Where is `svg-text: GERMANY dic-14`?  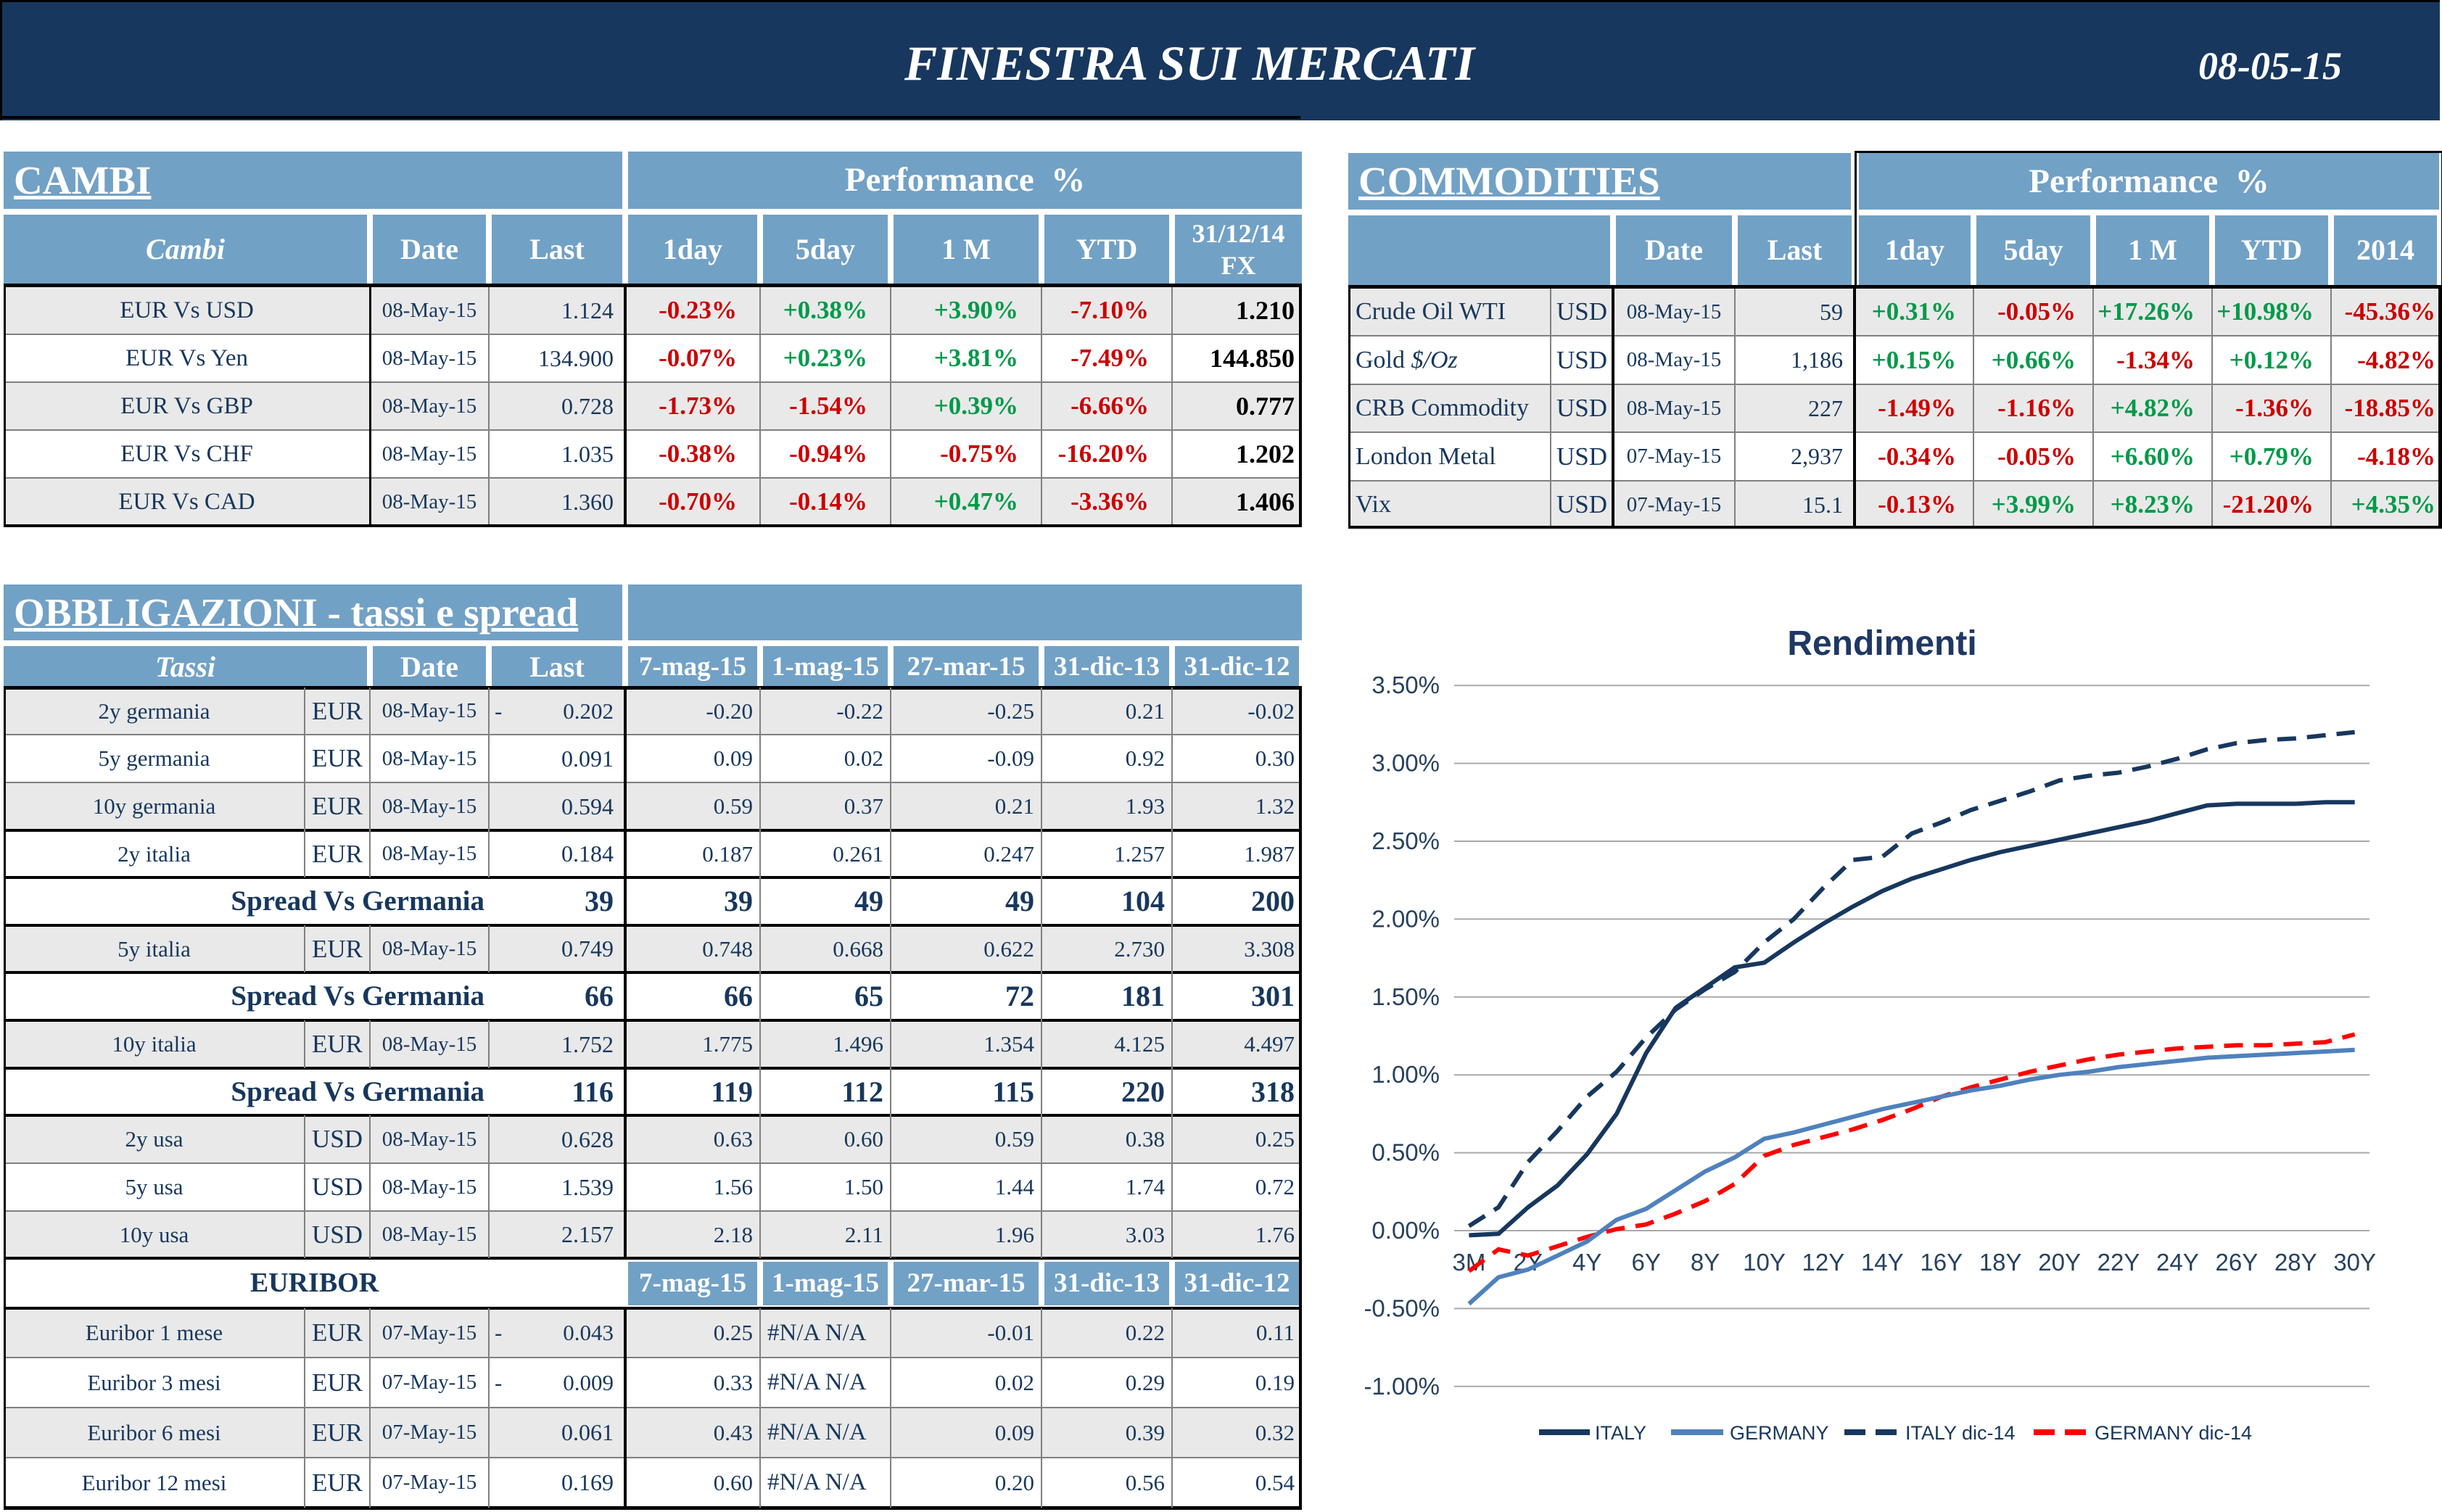 svg-text: GERMANY dic-14 is located at coordinates (2174, 1433).